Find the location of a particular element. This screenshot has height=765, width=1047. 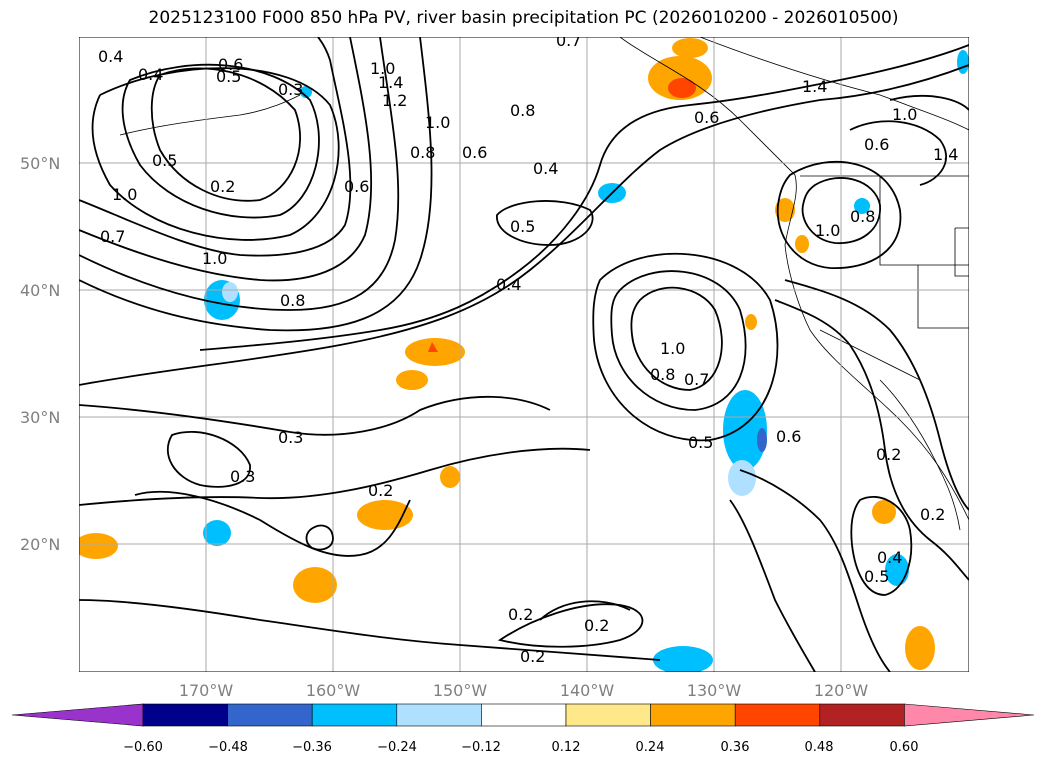

colorbar-extend-min is located at coordinates (77, 715).